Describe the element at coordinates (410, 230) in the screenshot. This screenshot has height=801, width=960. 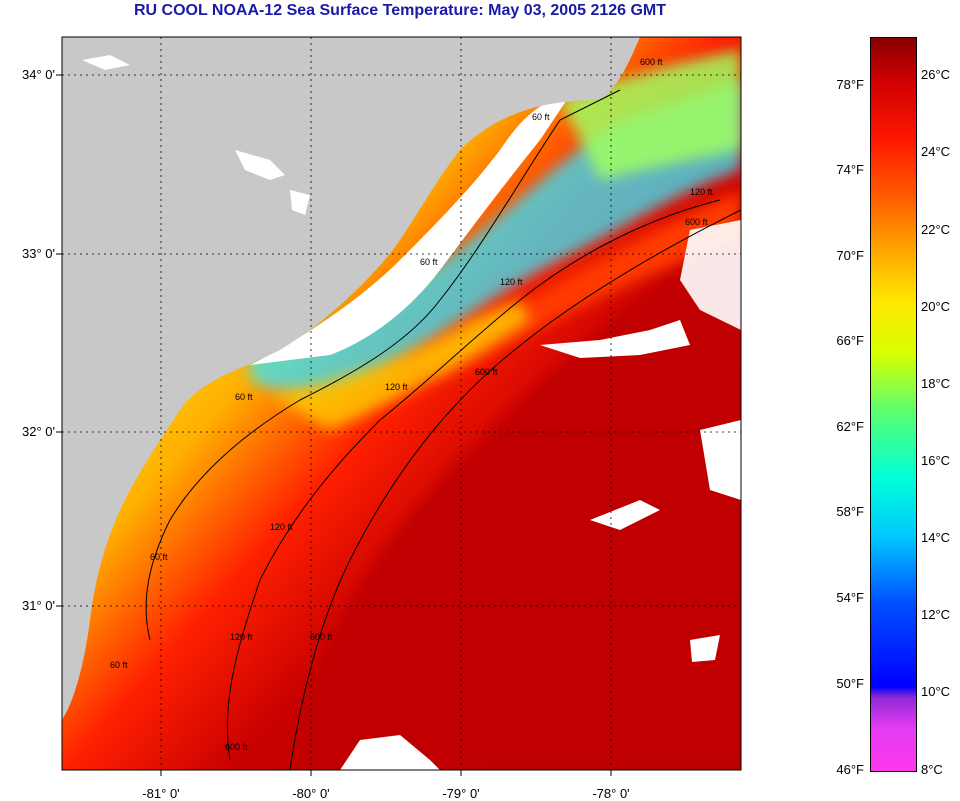
I see `cloud-nearshore` at that location.